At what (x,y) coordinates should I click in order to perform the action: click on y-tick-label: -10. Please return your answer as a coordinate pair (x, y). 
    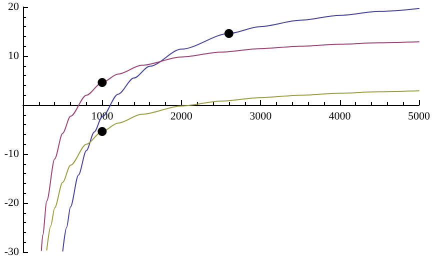
    Looking at the image, I should click on (12, 154).